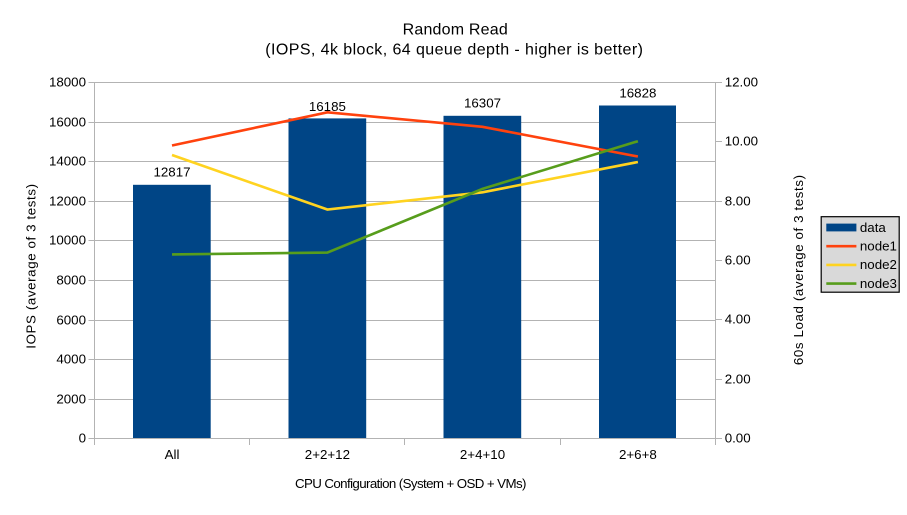  I want to click on svg-text: 2+2+12, so click(327, 454).